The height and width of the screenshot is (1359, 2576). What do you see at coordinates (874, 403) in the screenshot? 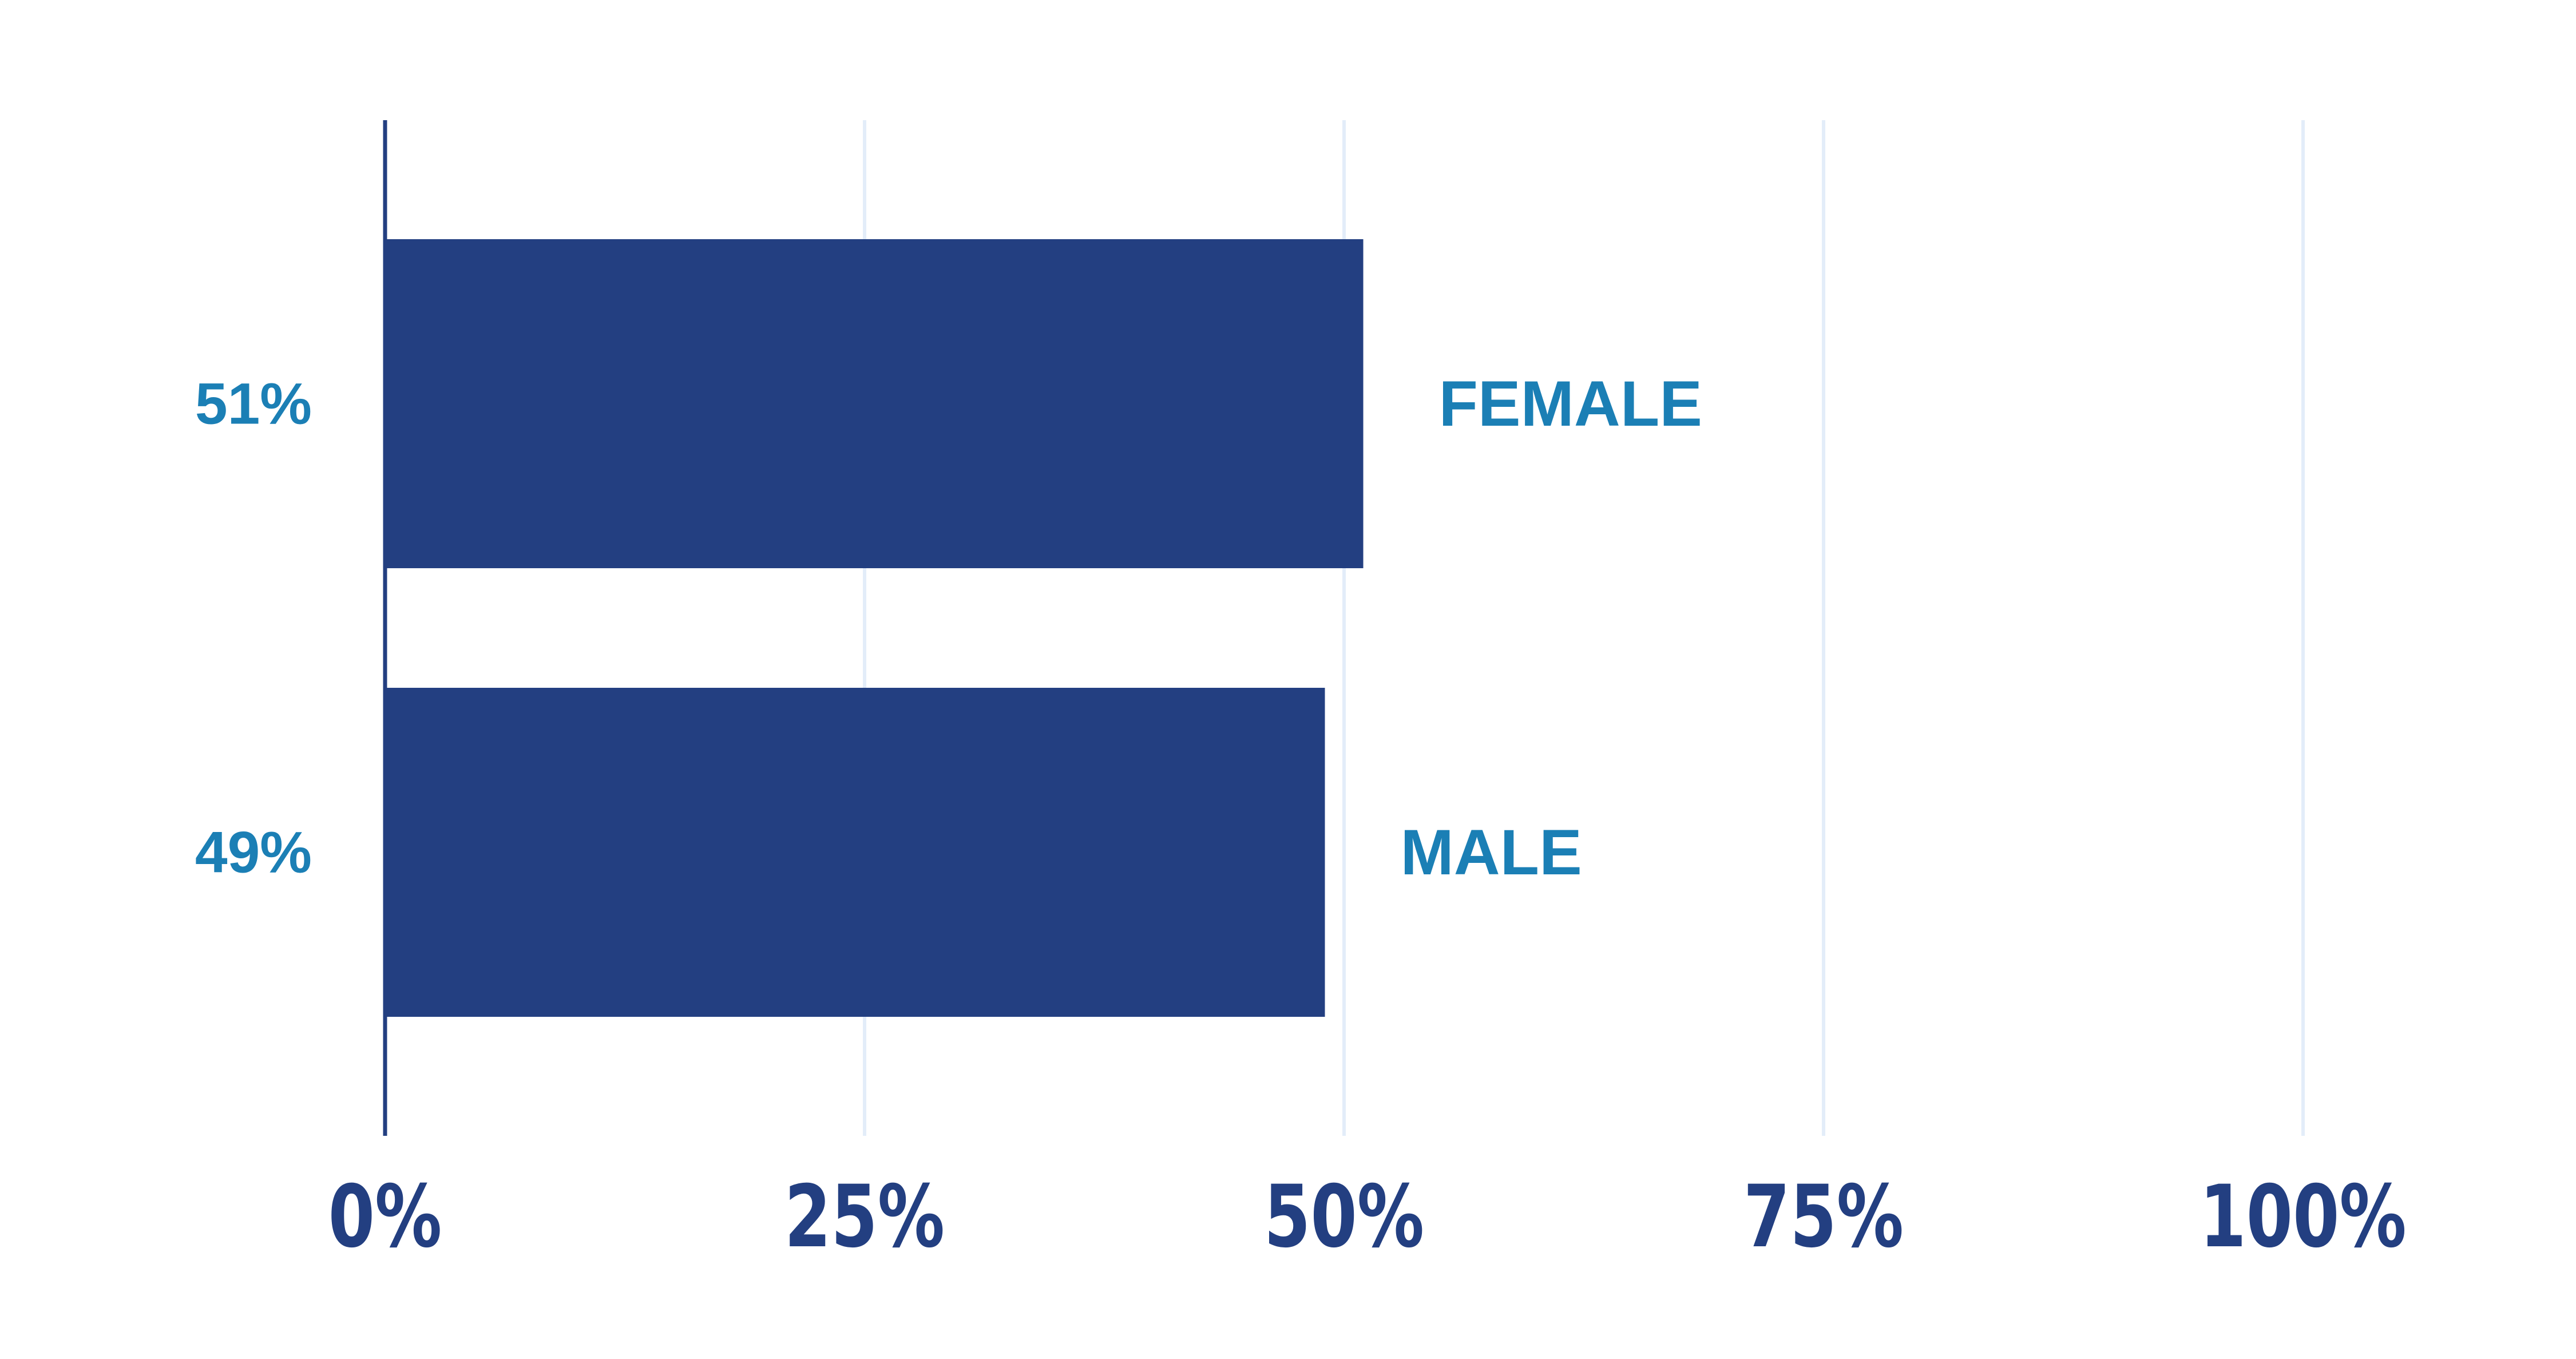
I see `bar-female` at bounding box center [874, 403].